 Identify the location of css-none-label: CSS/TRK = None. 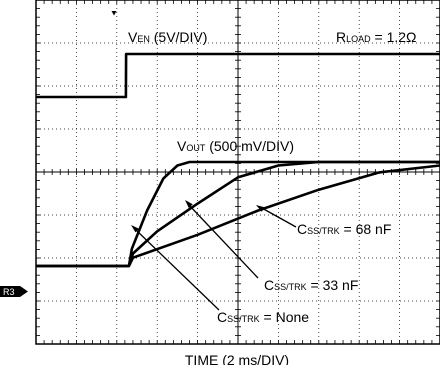
(263, 317).